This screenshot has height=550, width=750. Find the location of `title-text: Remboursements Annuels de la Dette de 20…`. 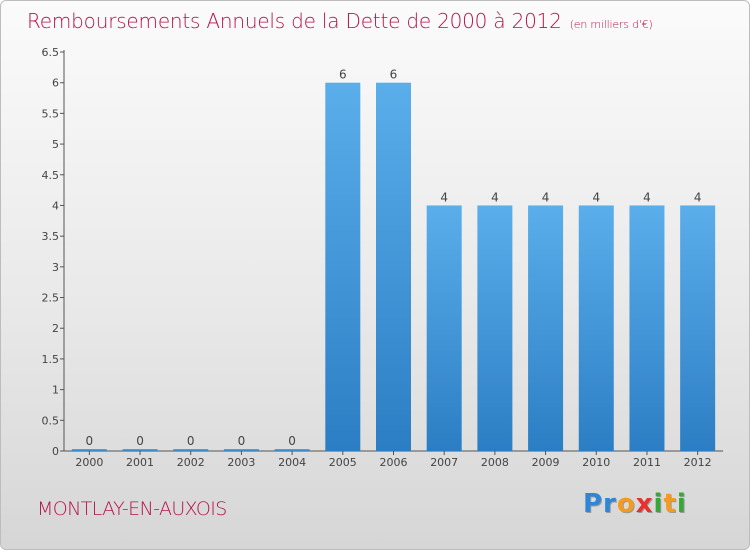

title-text: Remboursements Annuels de la Dette de 20… is located at coordinates (294, 21).